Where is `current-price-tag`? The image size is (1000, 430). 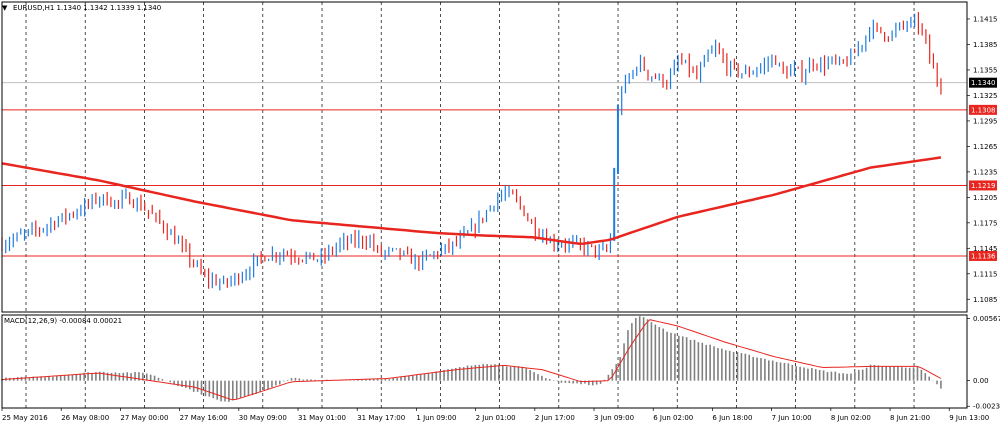
current-price-tag is located at coordinates (983, 82).